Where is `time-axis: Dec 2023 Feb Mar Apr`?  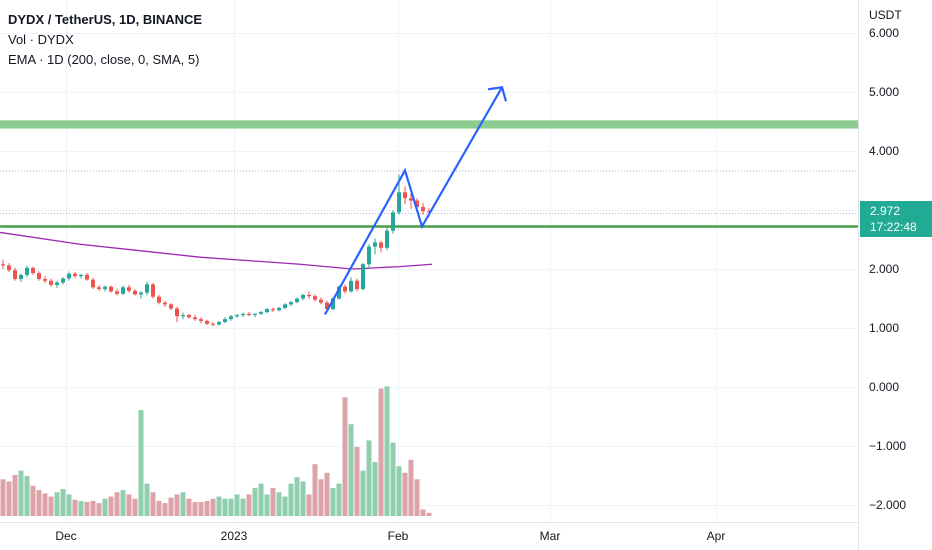
time-axis: Dec 2023 Feb Mar Apr is located at coordinates (390, 536).